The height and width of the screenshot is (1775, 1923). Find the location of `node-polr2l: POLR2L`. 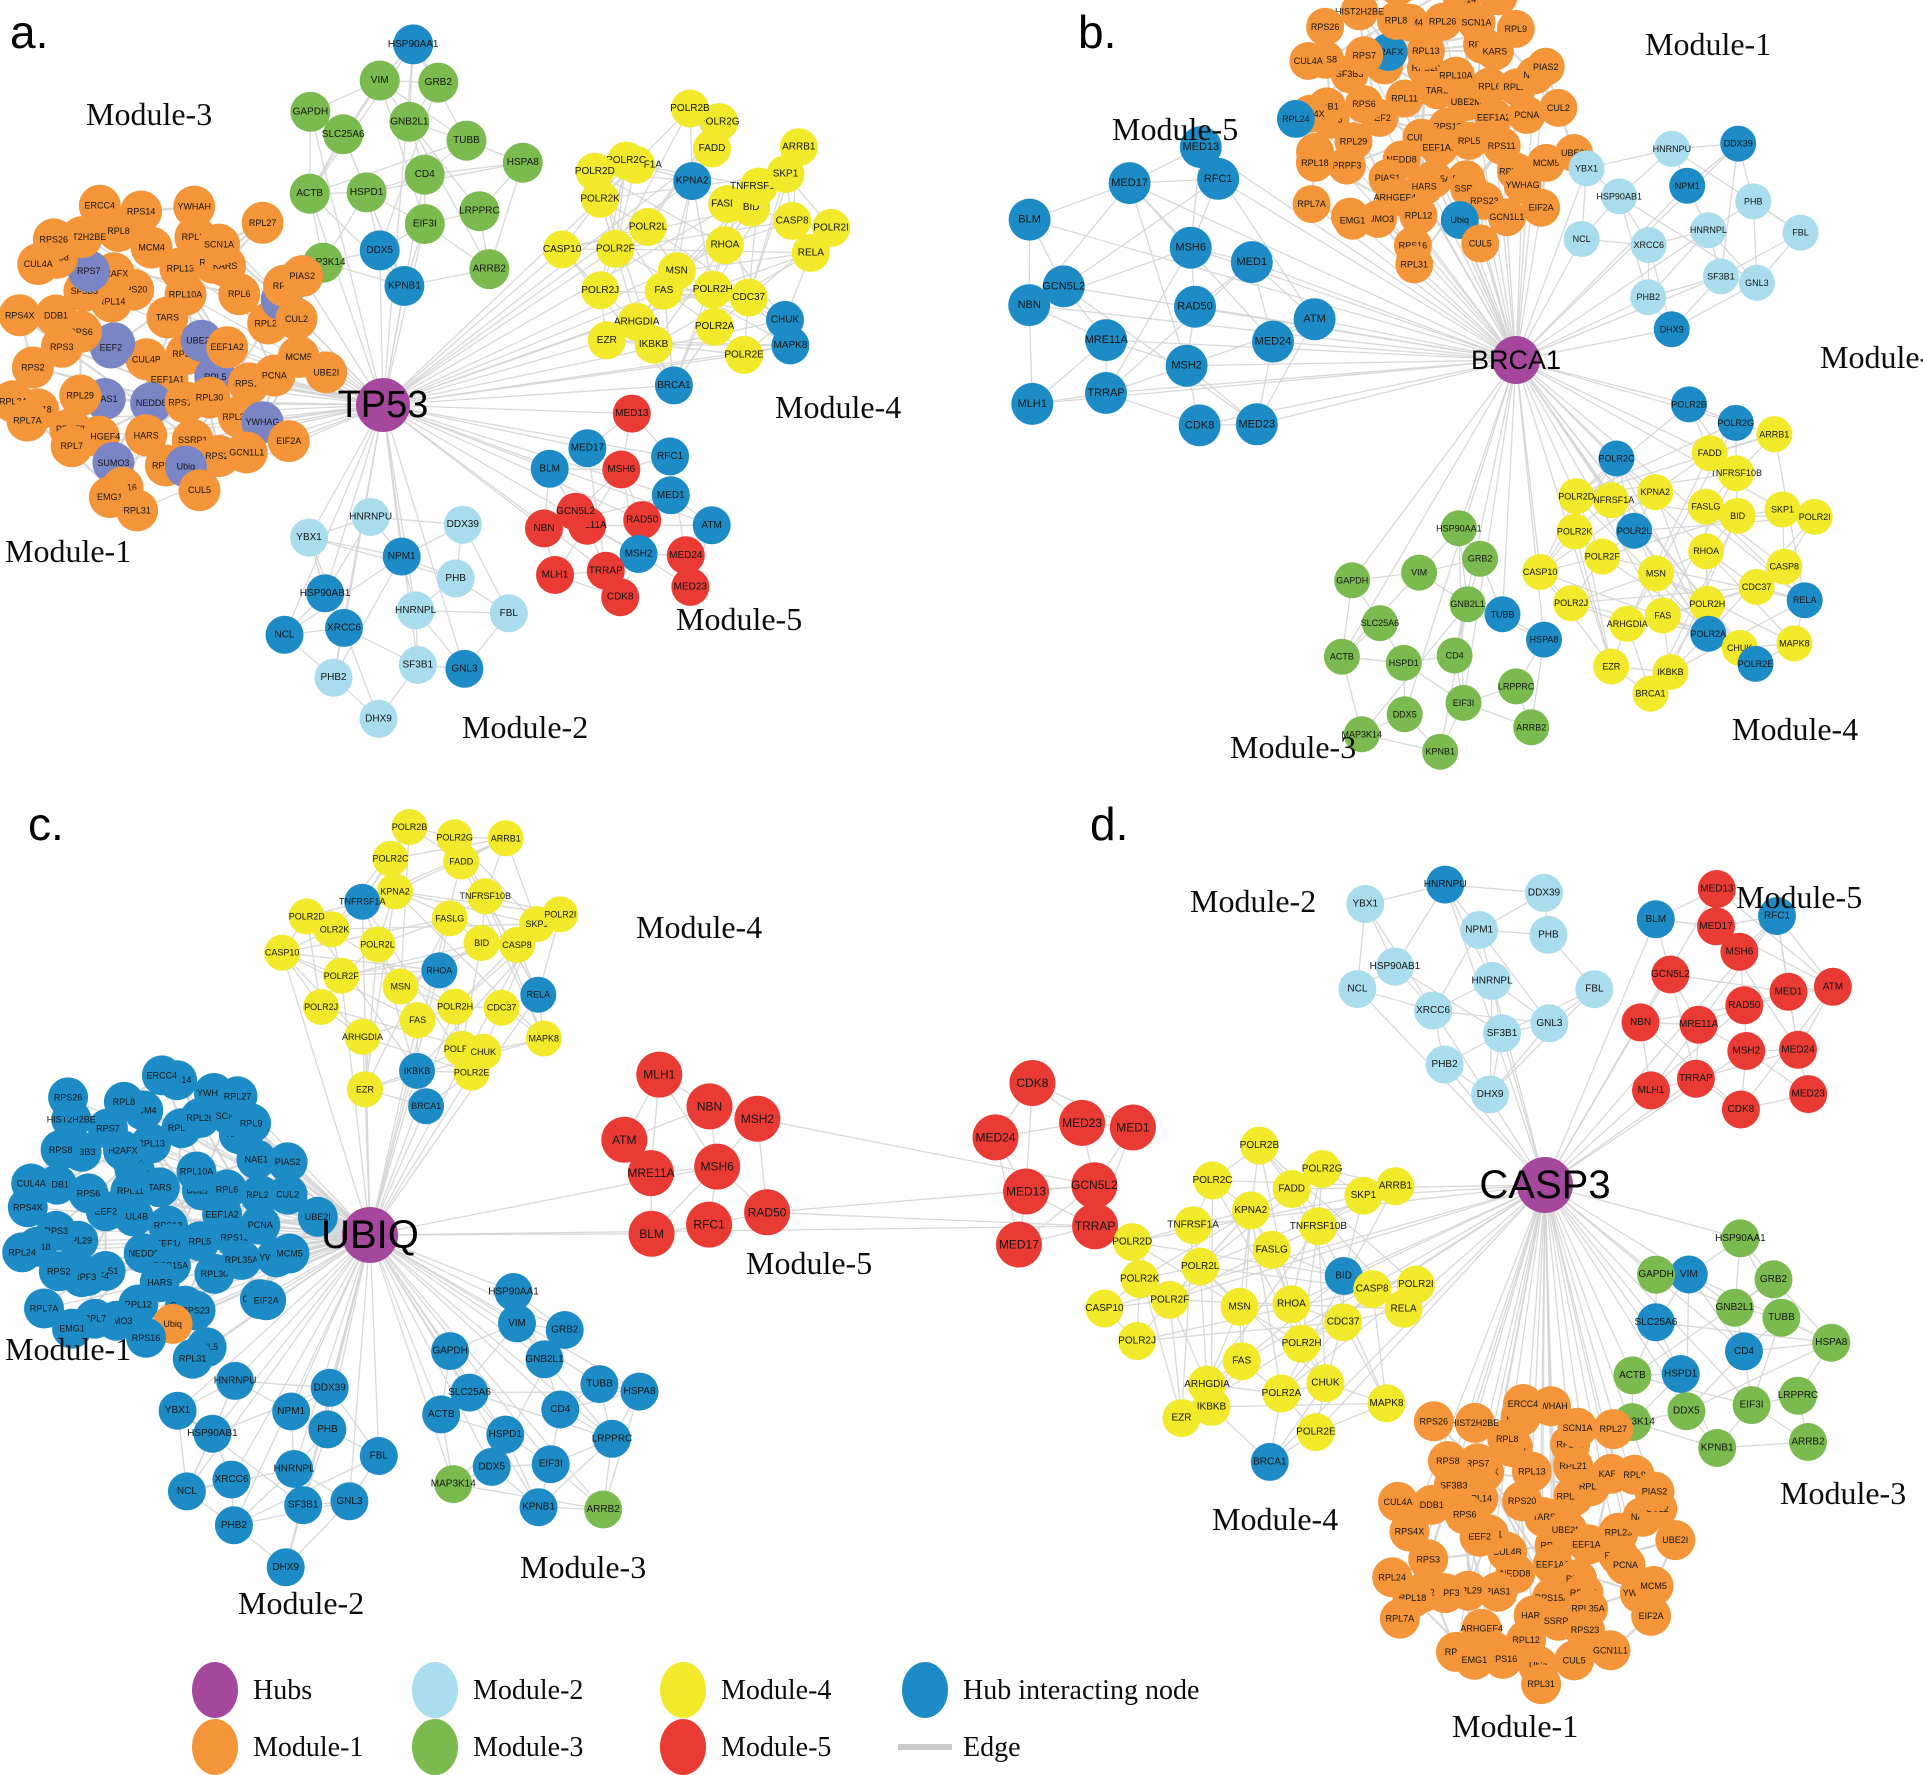

node-polr2l: POLR2L is located at coordinates (648, 227).